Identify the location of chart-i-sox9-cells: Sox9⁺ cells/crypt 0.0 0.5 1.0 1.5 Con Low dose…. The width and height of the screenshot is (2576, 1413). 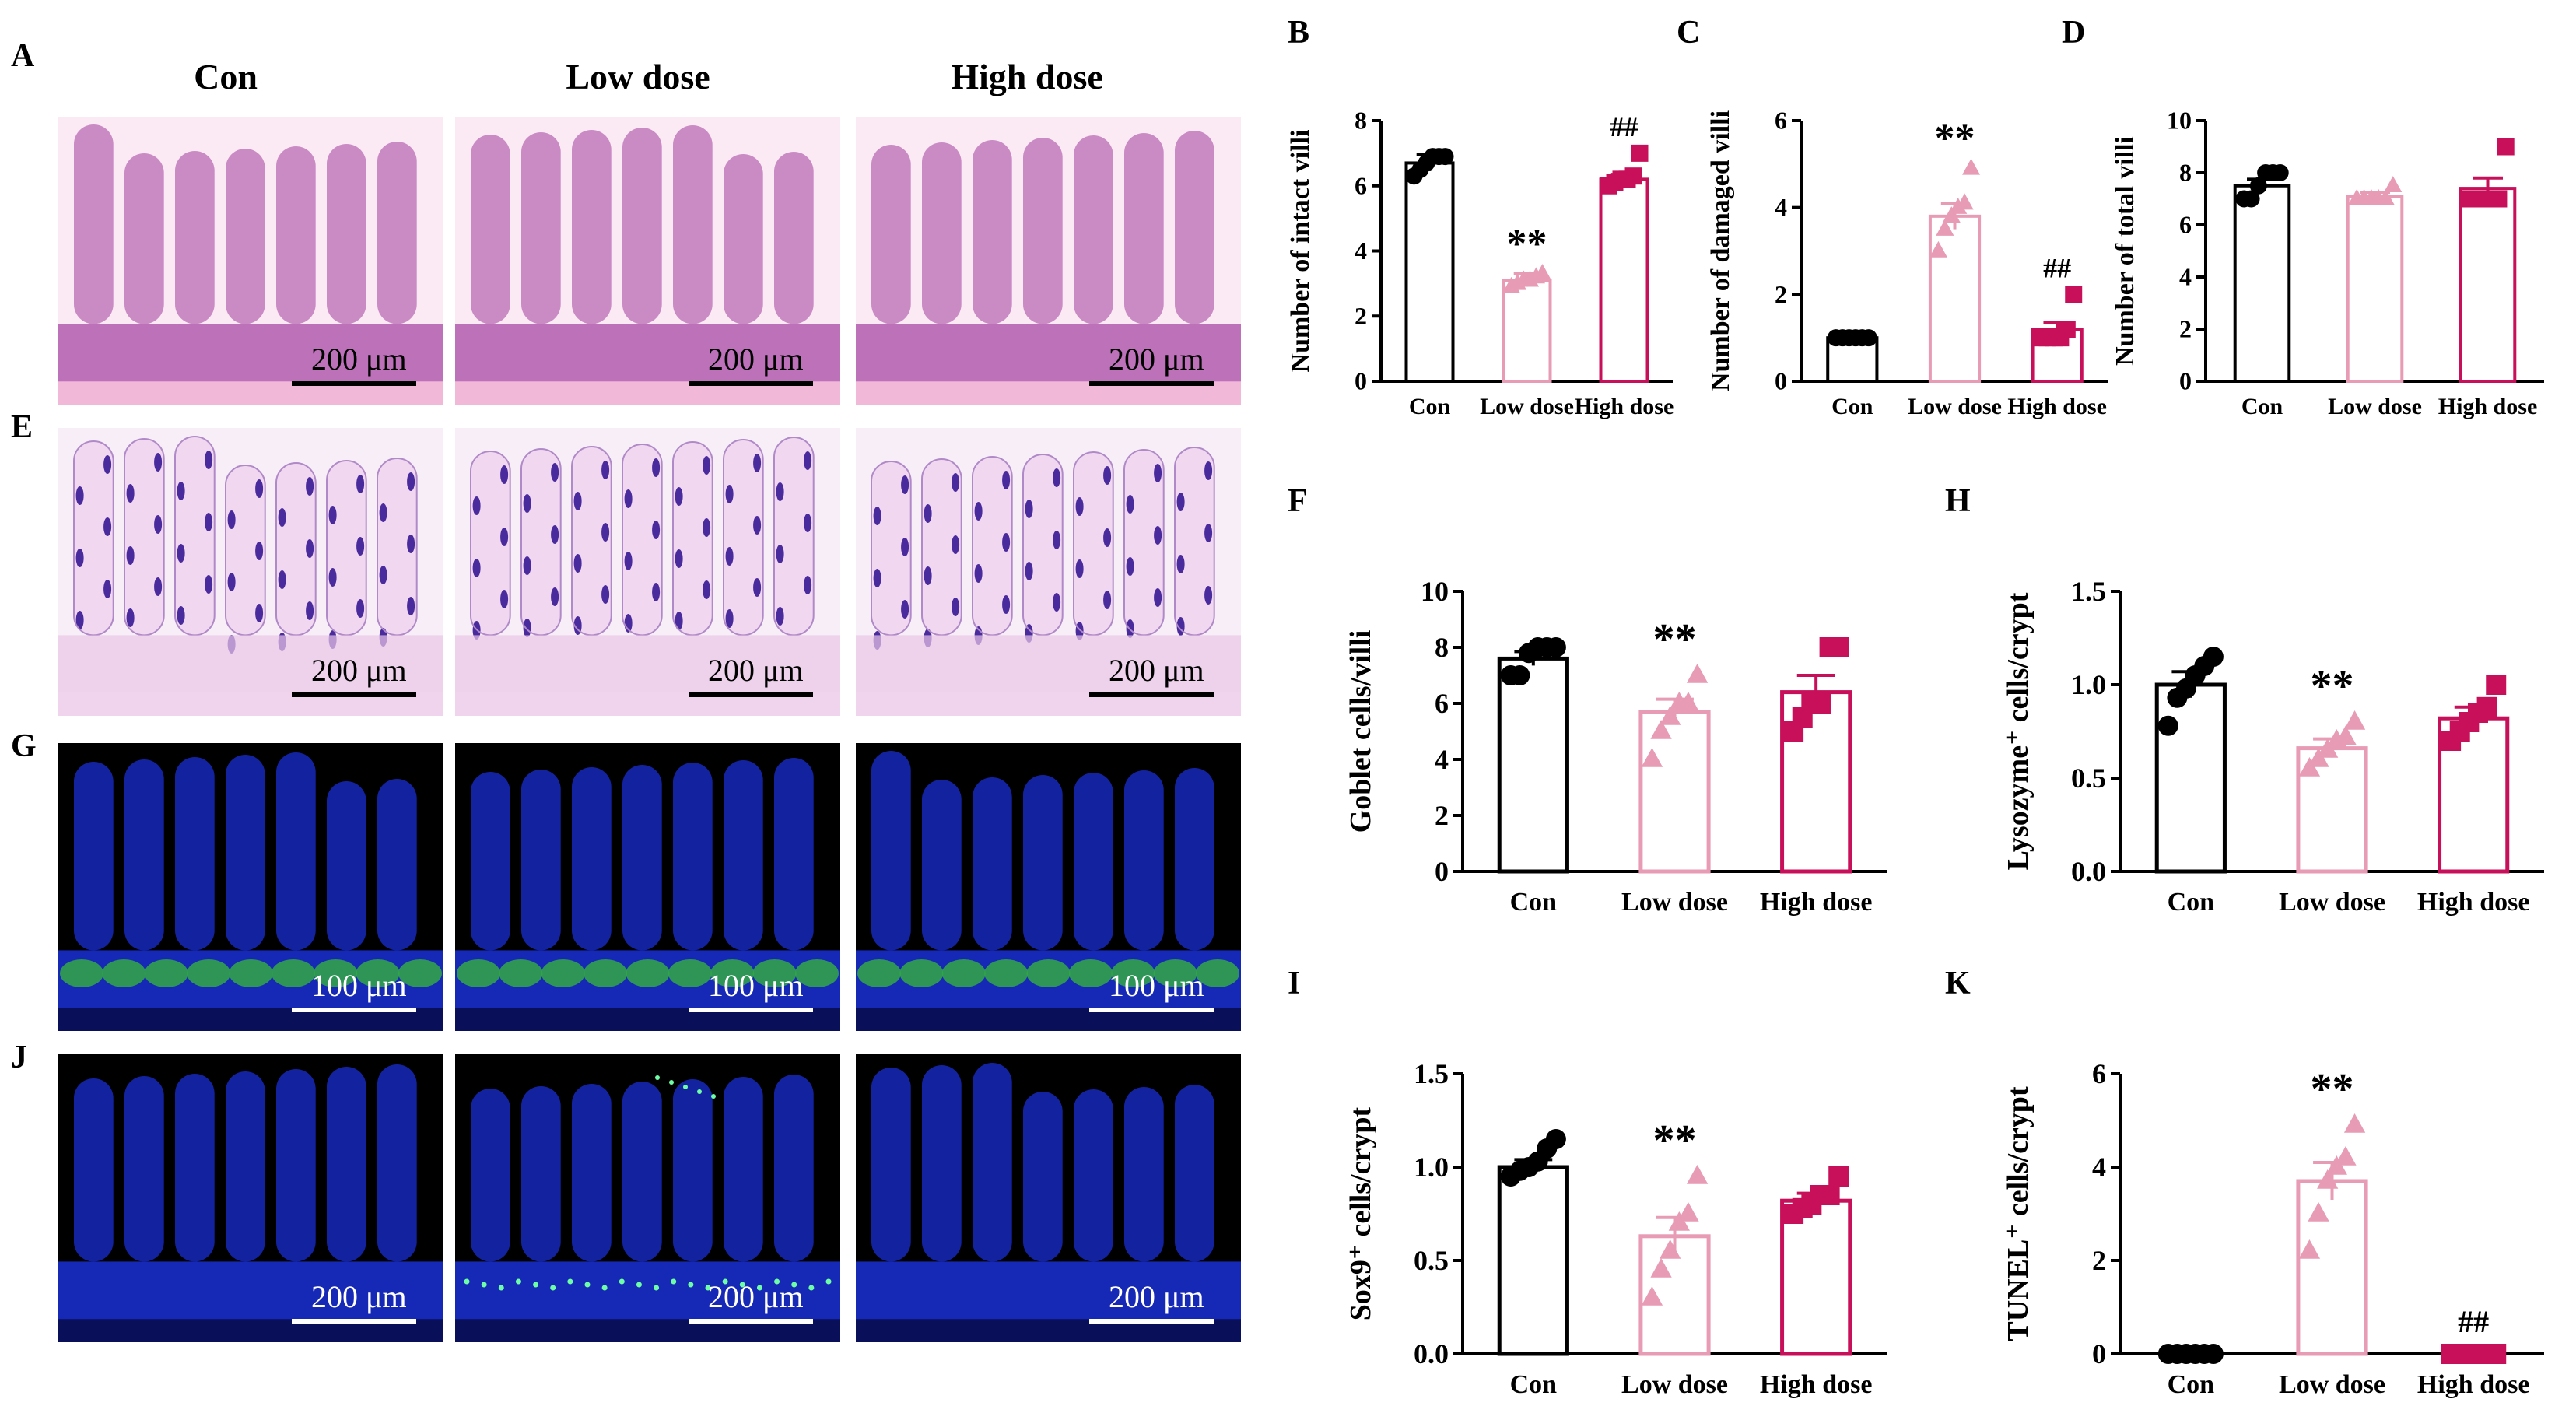
(1616, 1228).